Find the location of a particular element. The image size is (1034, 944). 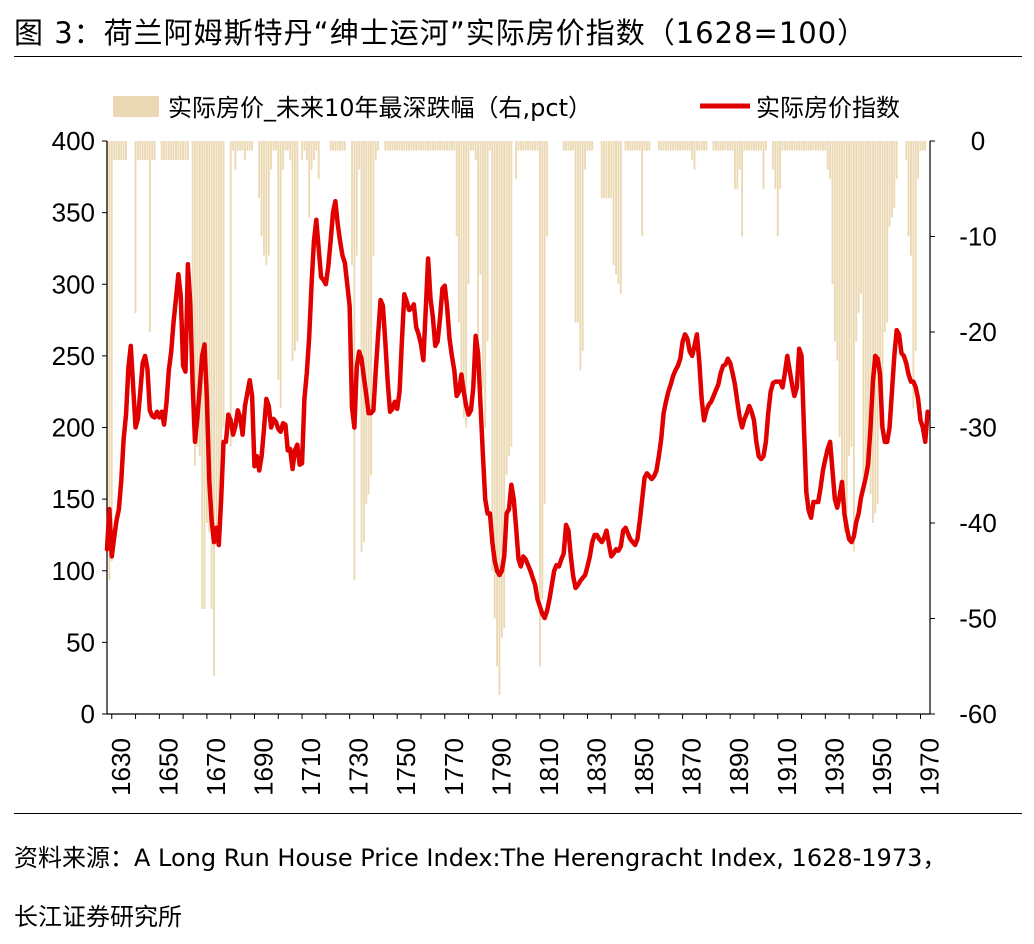

x-tick-label: 1830 is located at coordinates (597, 767).